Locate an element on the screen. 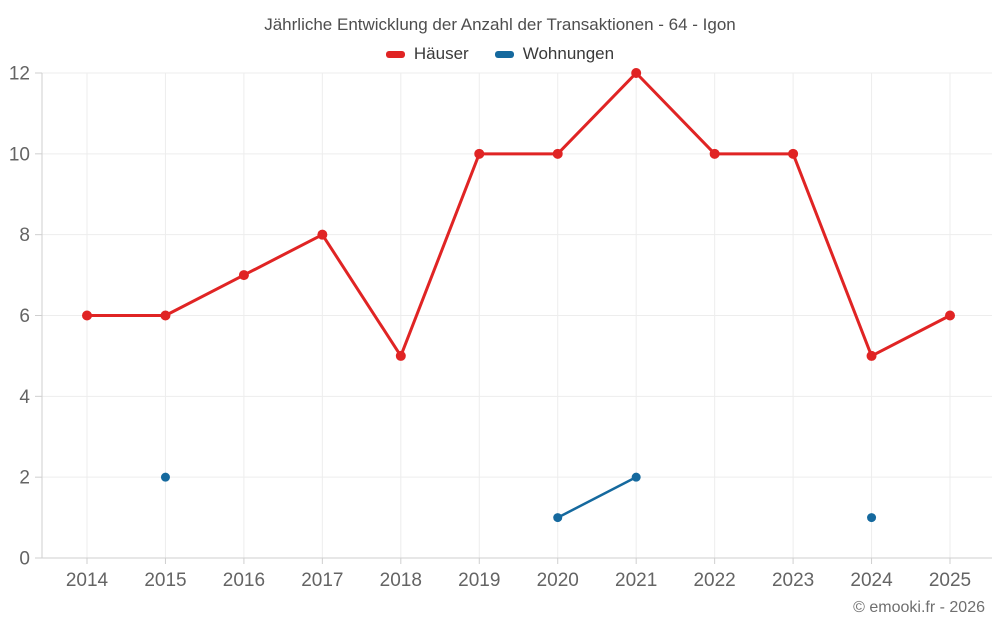  legend-item-0: Häuser is located at coordinates (427, 54).